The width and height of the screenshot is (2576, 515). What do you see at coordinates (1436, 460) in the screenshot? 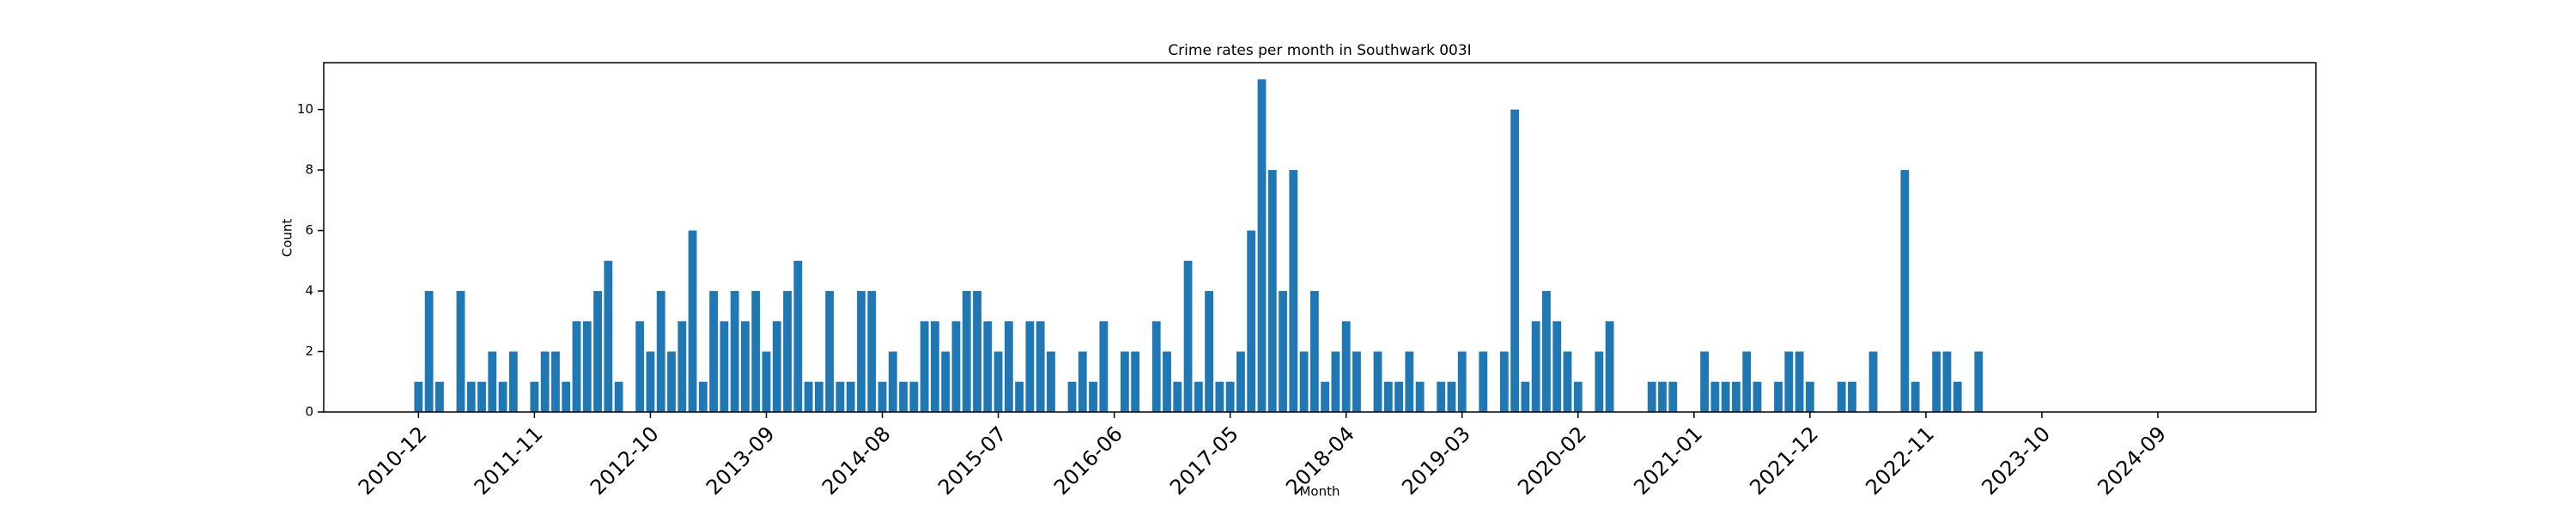
I see `x-tick-label: 2019-03` at bounding box center [1436, 460].